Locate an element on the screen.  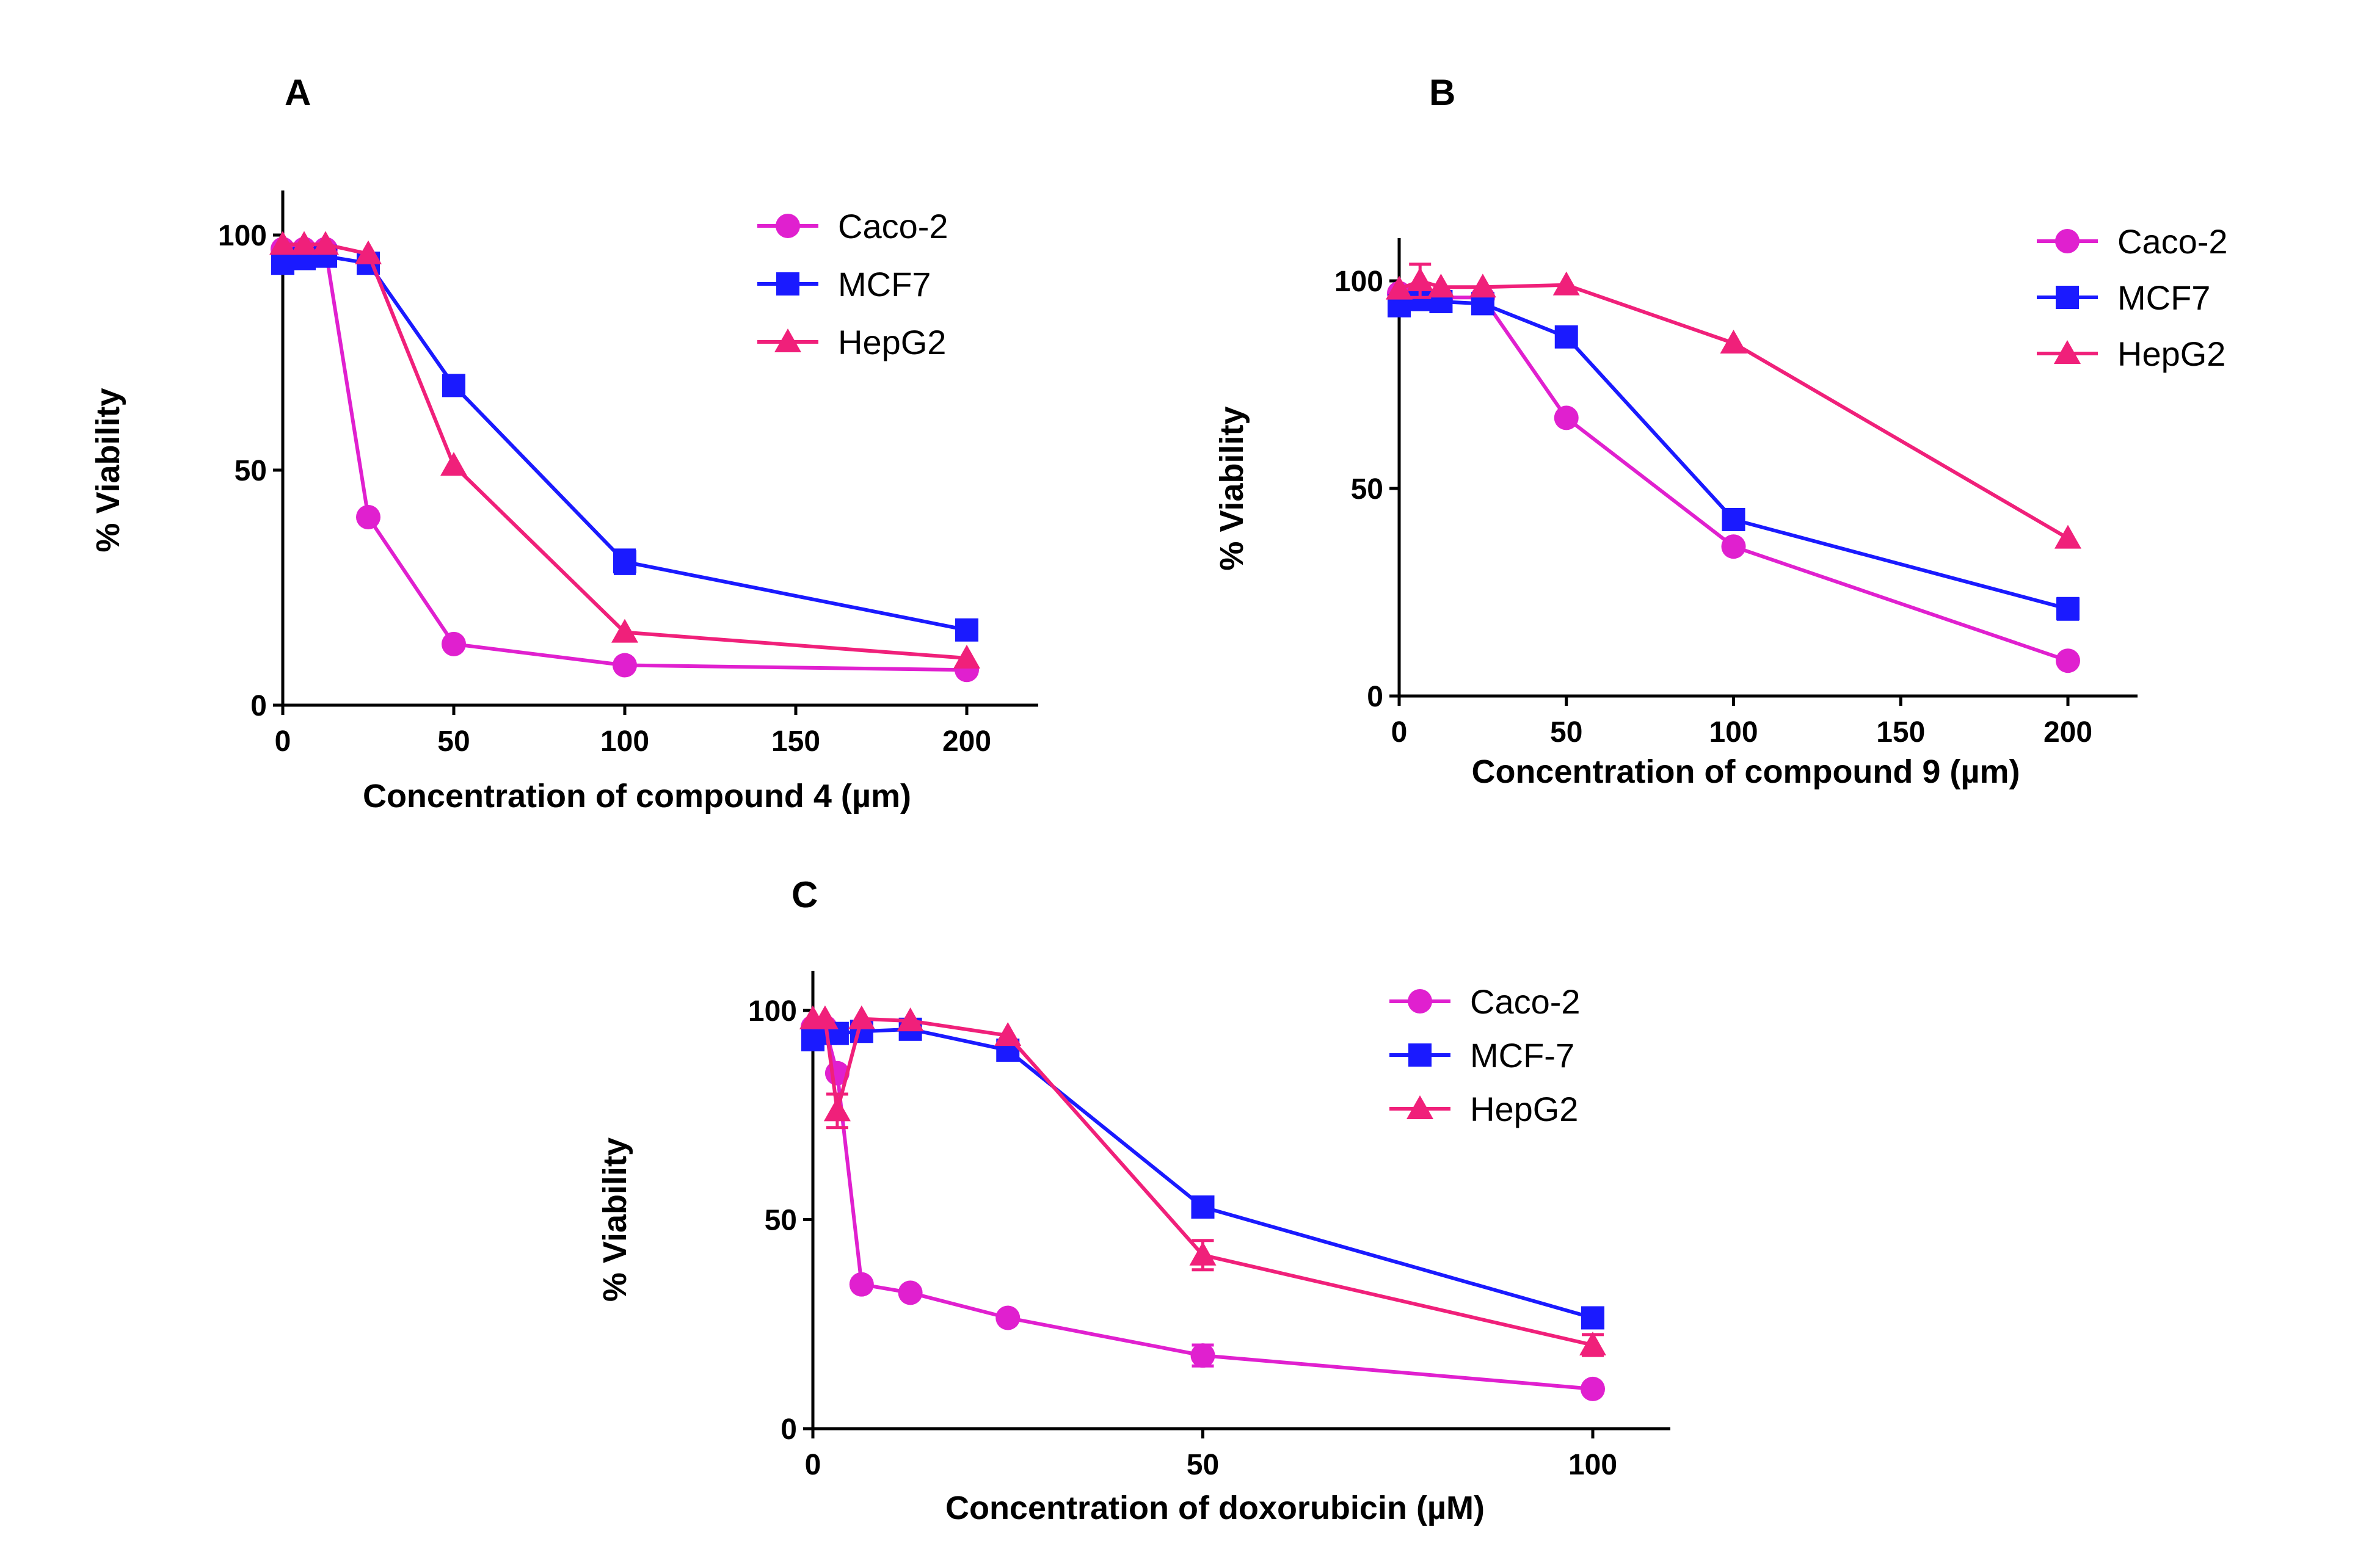
x-tick-label-c: 50 is located at coordinates (1203, 1465).